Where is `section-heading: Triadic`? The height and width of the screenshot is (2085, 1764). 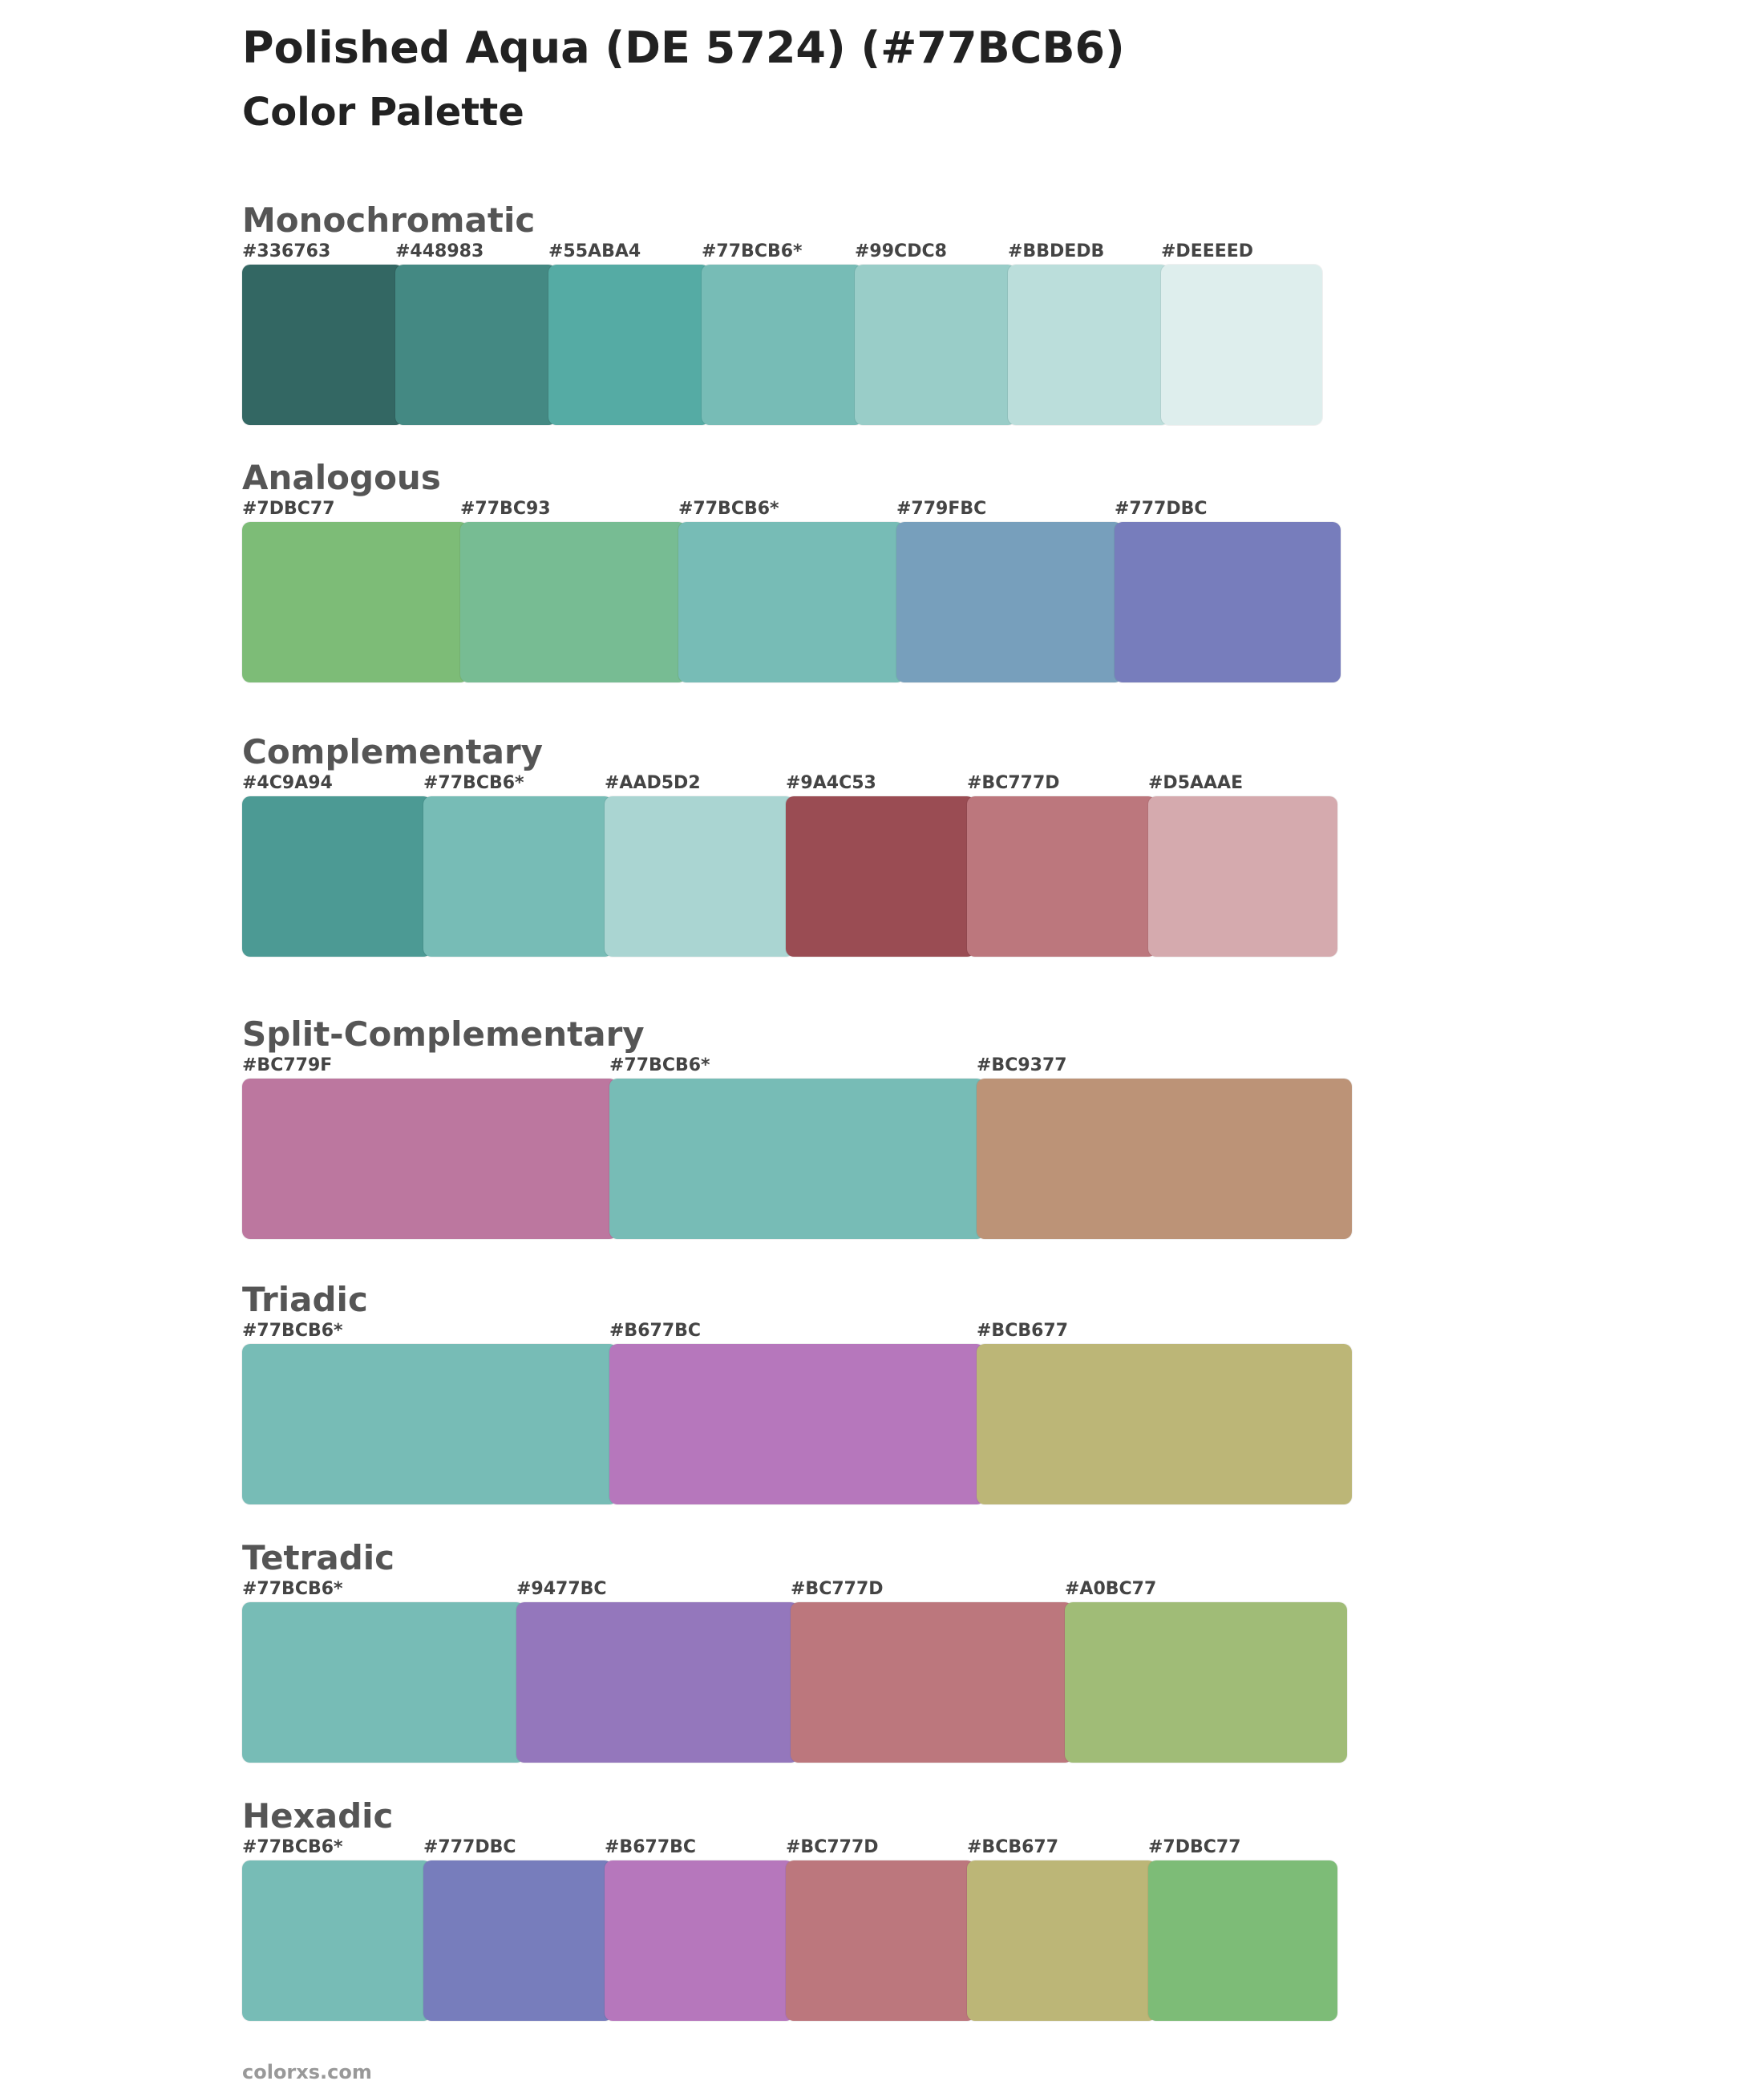 section-heading: Triadic is located at coordinates (305, 1300).